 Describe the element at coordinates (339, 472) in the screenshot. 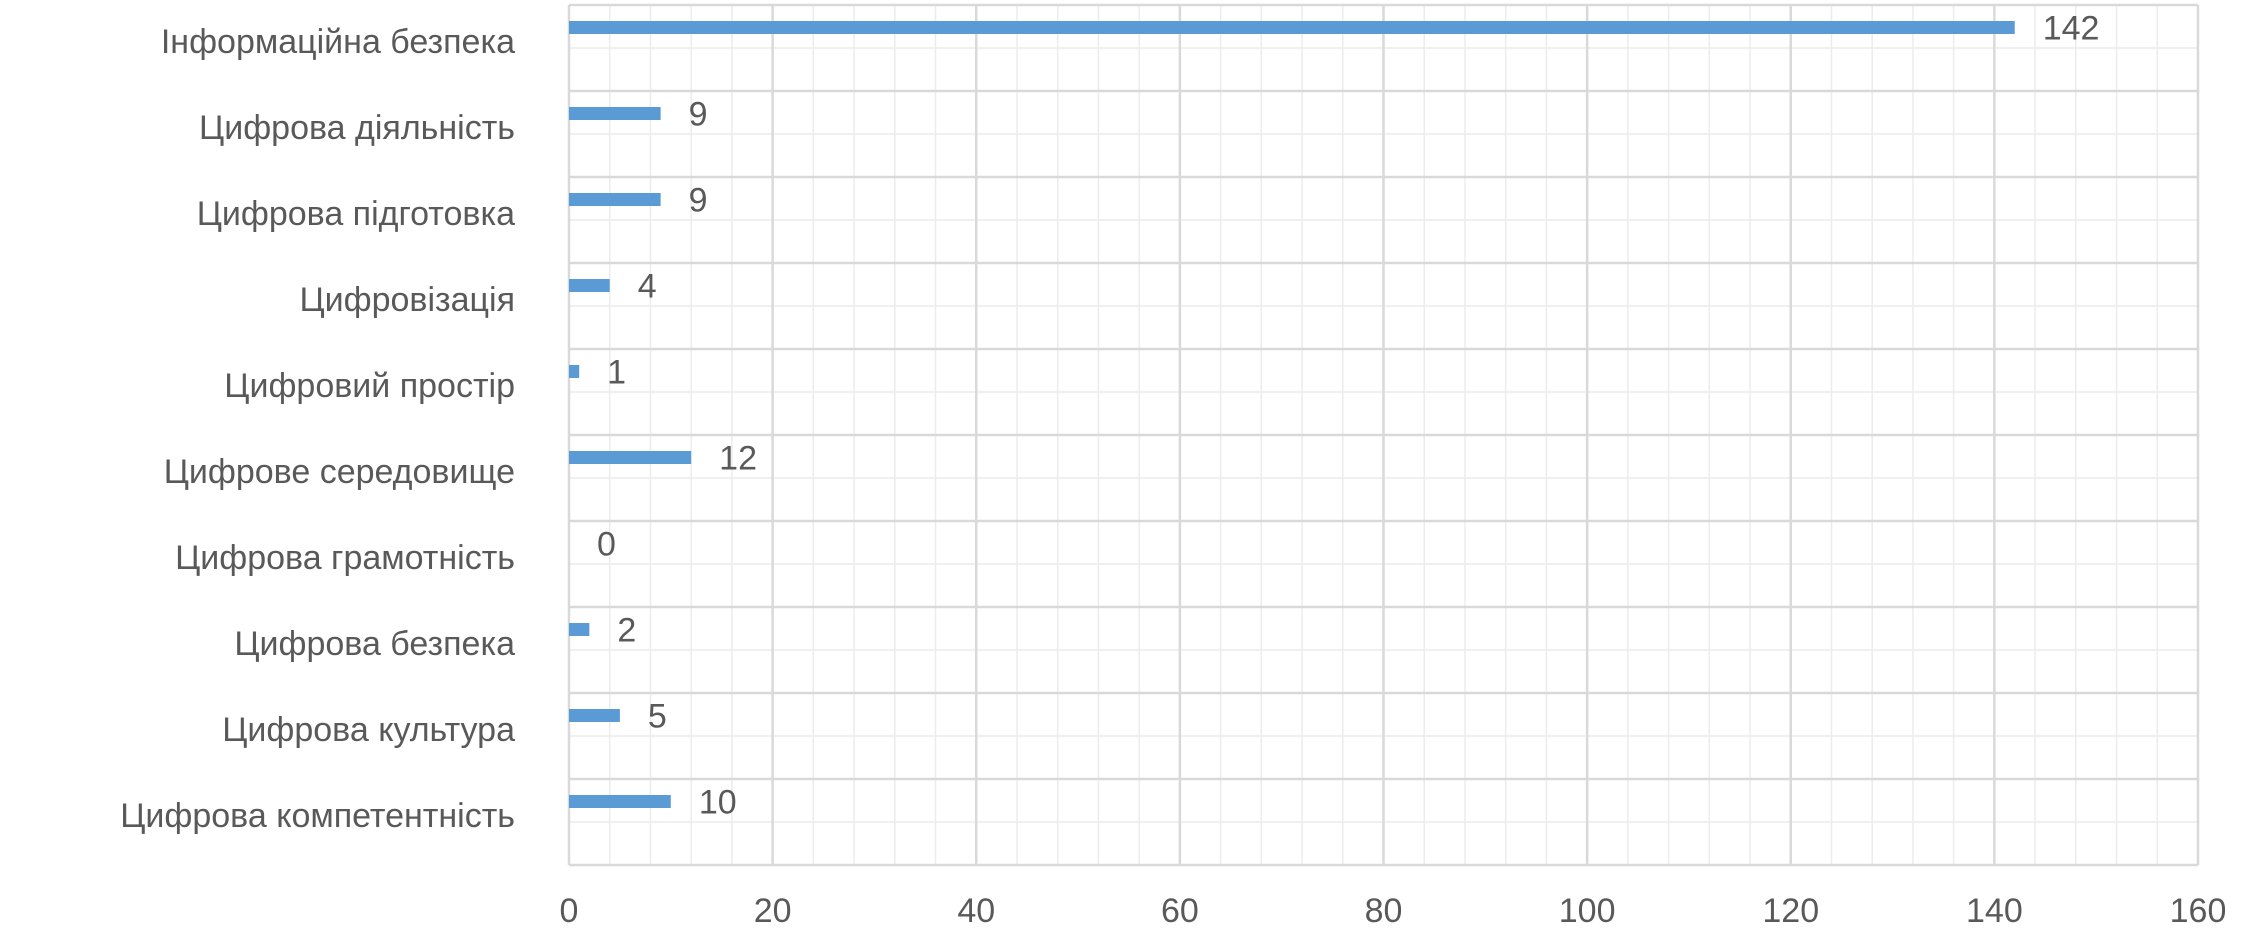

I see `category-label: Цифрове середовище` at that location.